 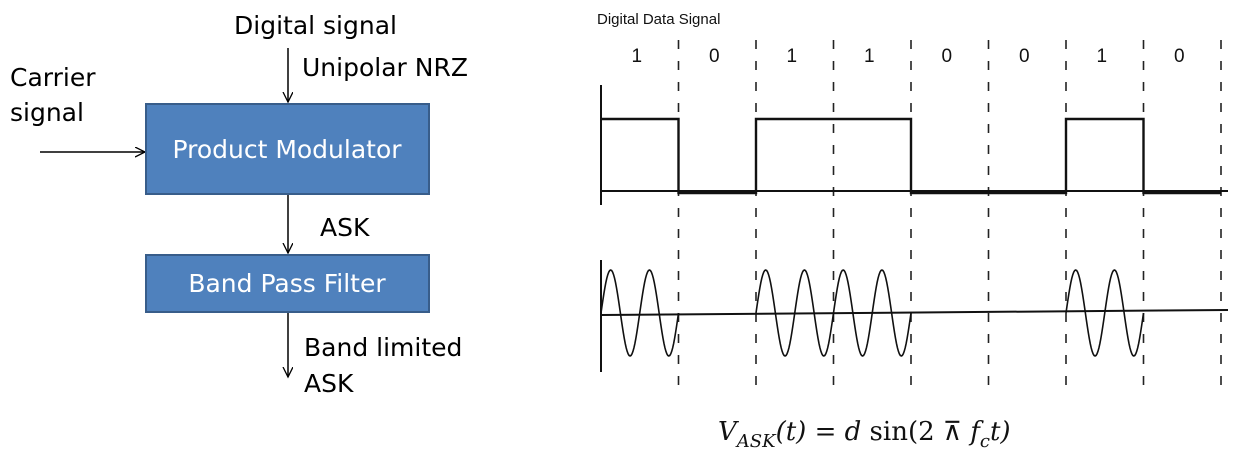 I want to click on band-pass-filter-block, so click(x=287, y=283).